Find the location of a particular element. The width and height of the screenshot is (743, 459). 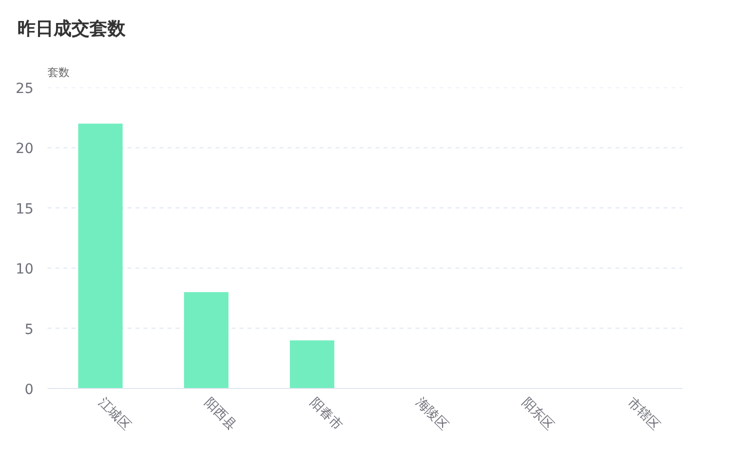

x-tick-label: 市辖区 is located at coordinates (643, 414).